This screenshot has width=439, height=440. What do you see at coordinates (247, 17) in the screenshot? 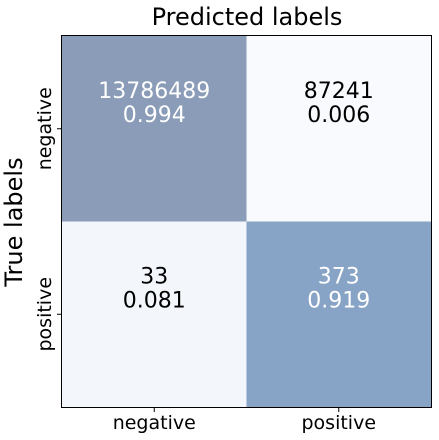
I see `chart-title: Predicted labels` at bounding box center [247, 17].